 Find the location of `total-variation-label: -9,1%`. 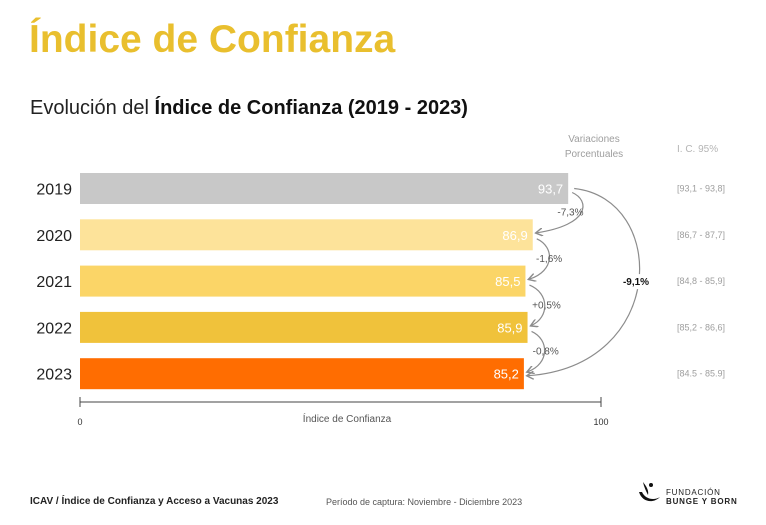

total-variation-label: -9,1% is located at coordinates (636, 282).